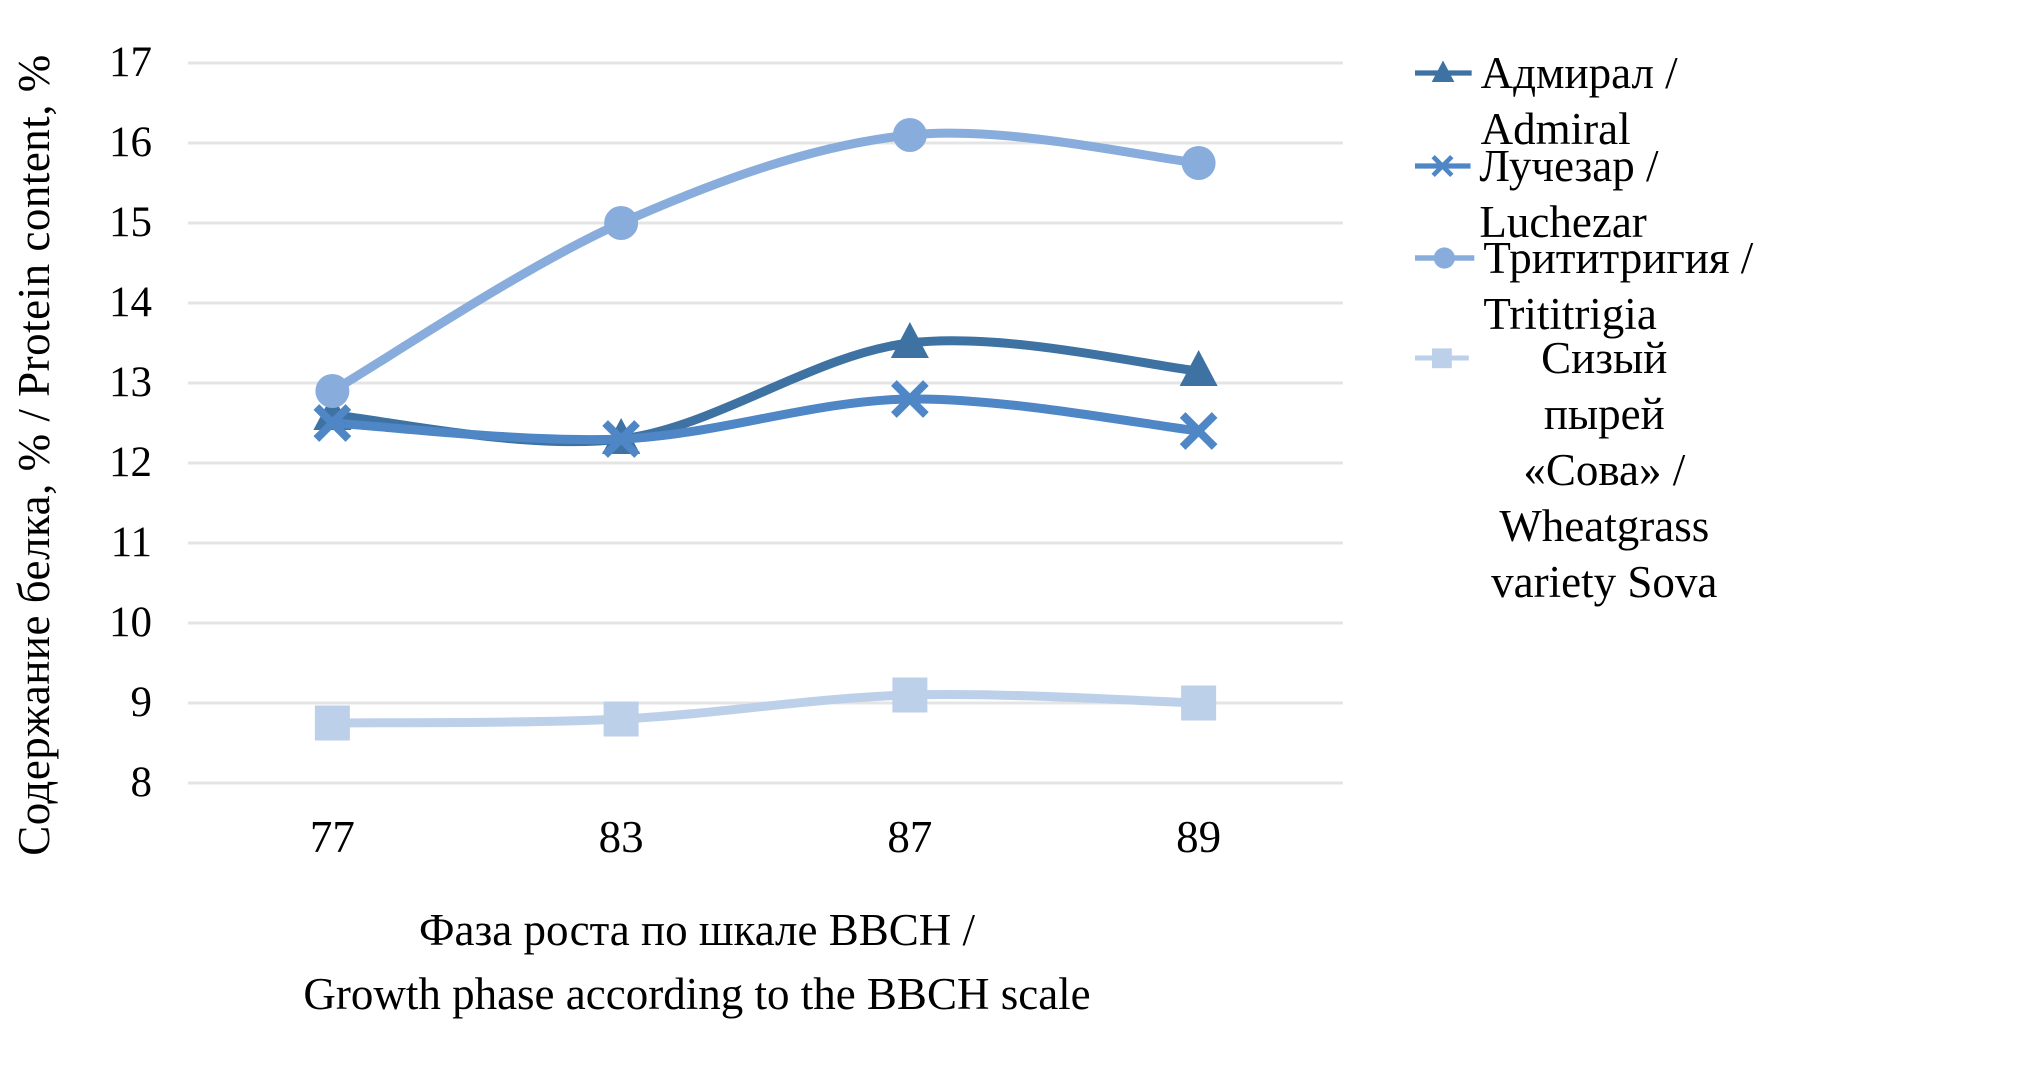 This screenshot has width=2024, height=1081. I want to click on legend-marker-circle, so click(1445, 258).